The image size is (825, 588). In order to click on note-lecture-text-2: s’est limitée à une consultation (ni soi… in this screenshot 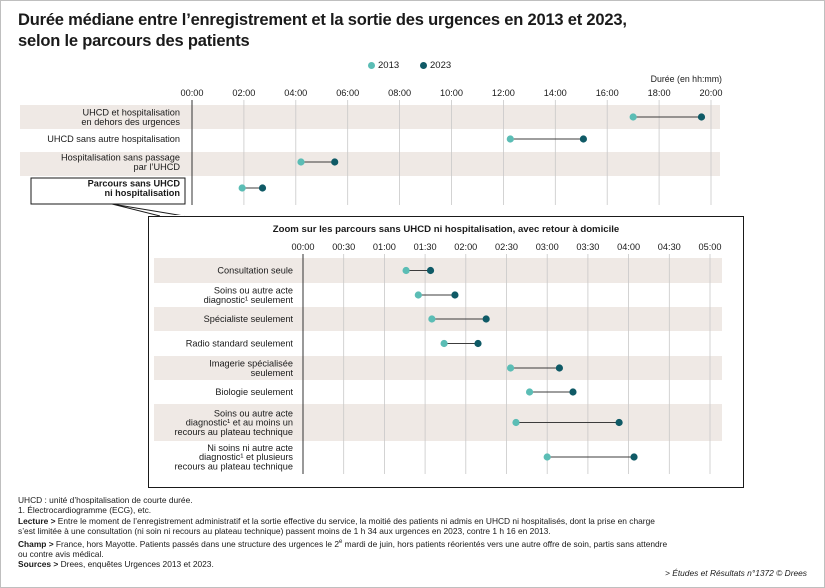, I will do `click(284, 531)`.